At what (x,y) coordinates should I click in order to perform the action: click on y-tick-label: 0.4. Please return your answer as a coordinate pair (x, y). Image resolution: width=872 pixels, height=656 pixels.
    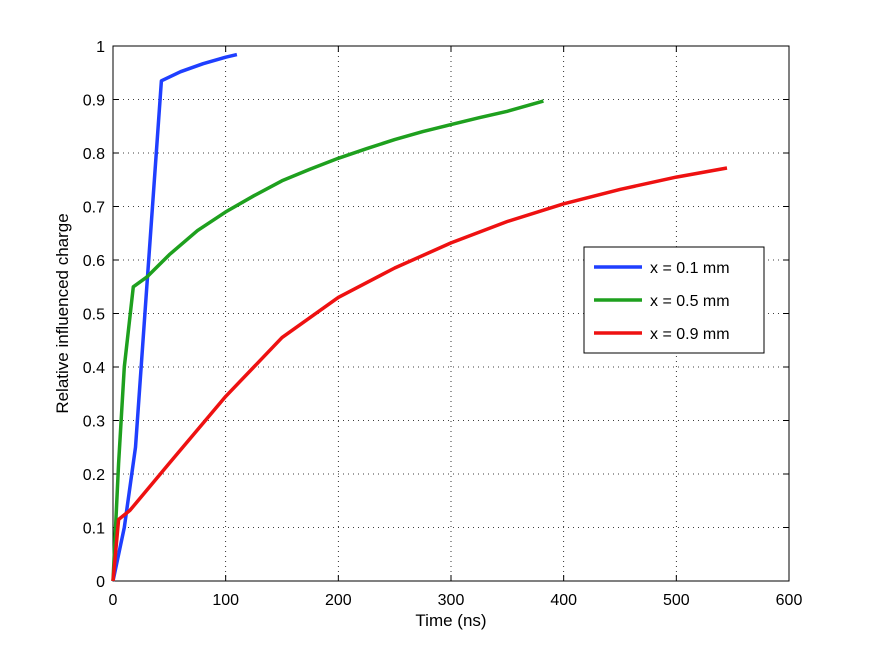
    Looking at the image, I should click on (94, 368).